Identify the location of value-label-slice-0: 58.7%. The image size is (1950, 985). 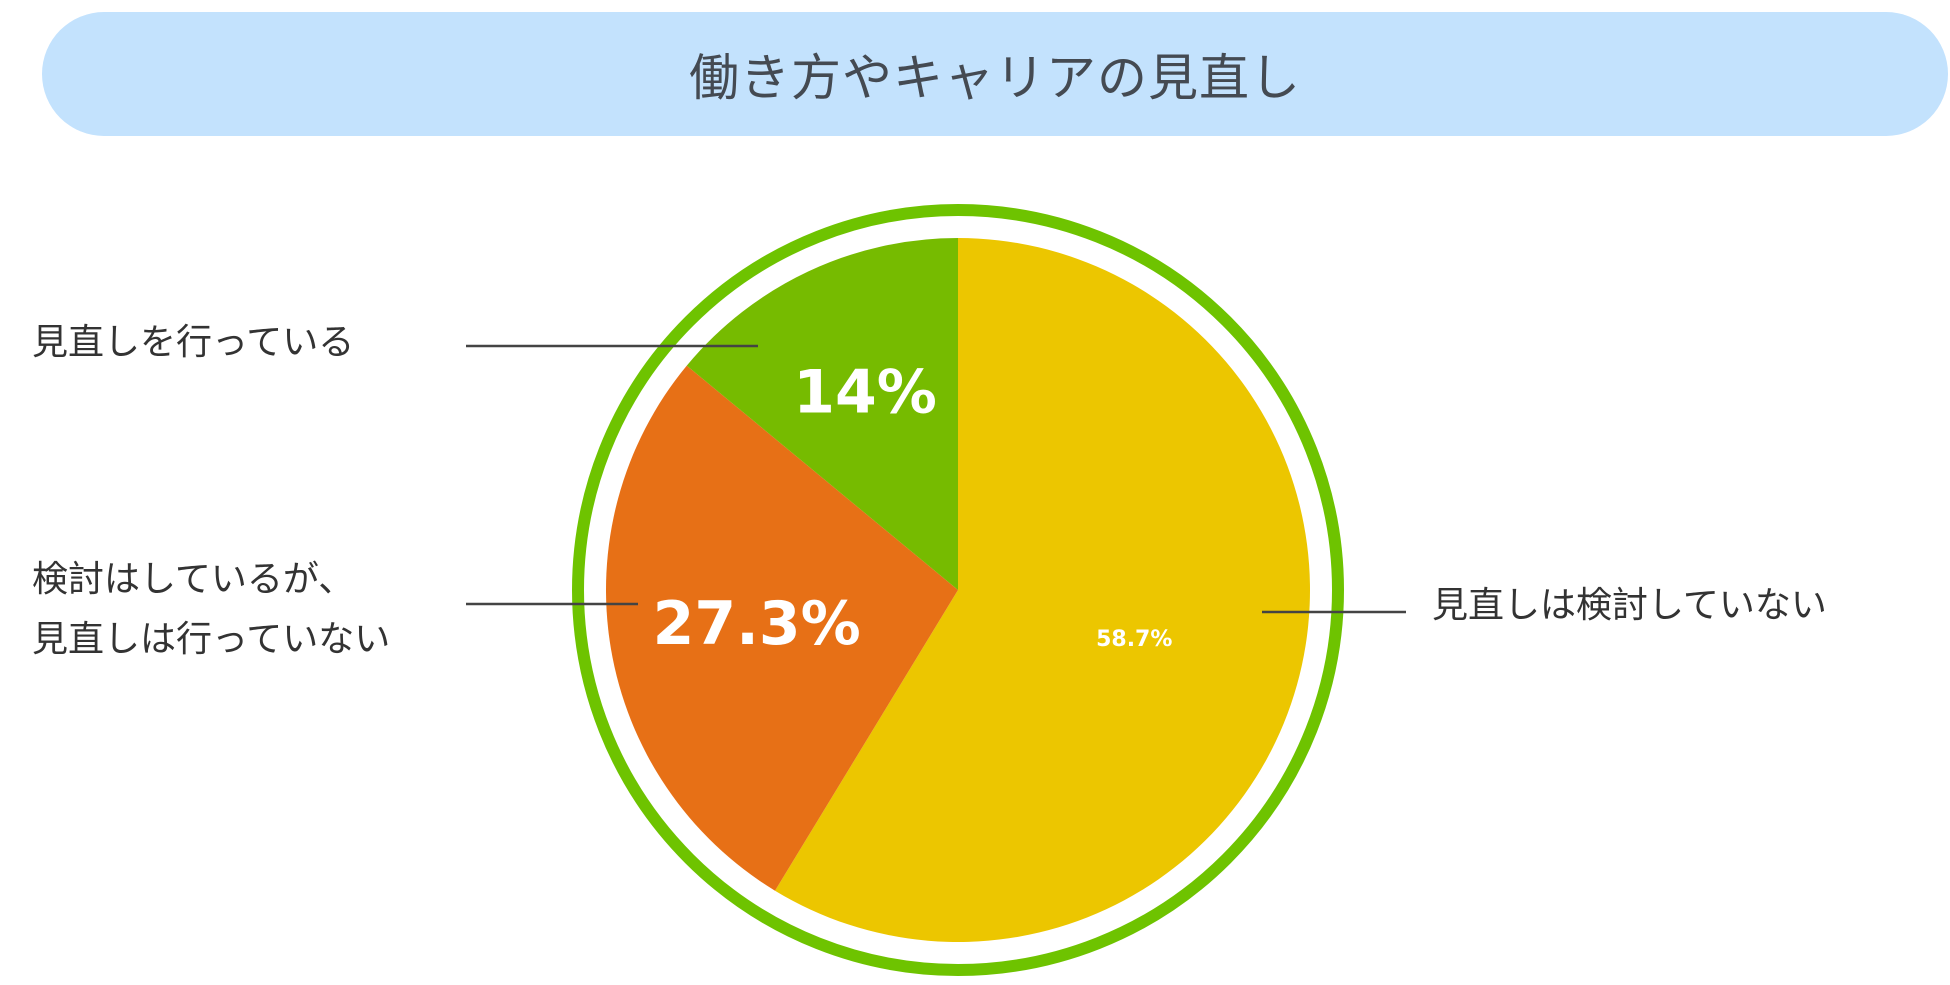
(1134, 639).